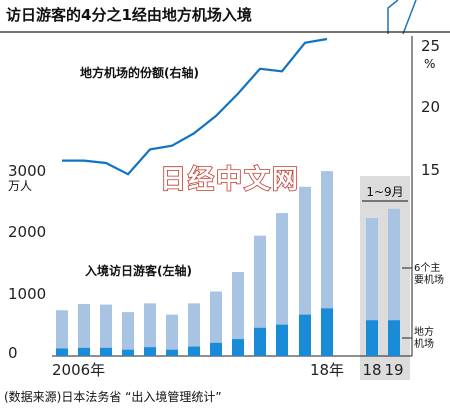  Describe the element at coordinates (427, 268) in the screenshot. I see `annotation-major-airports-1: 6个主` at that location.